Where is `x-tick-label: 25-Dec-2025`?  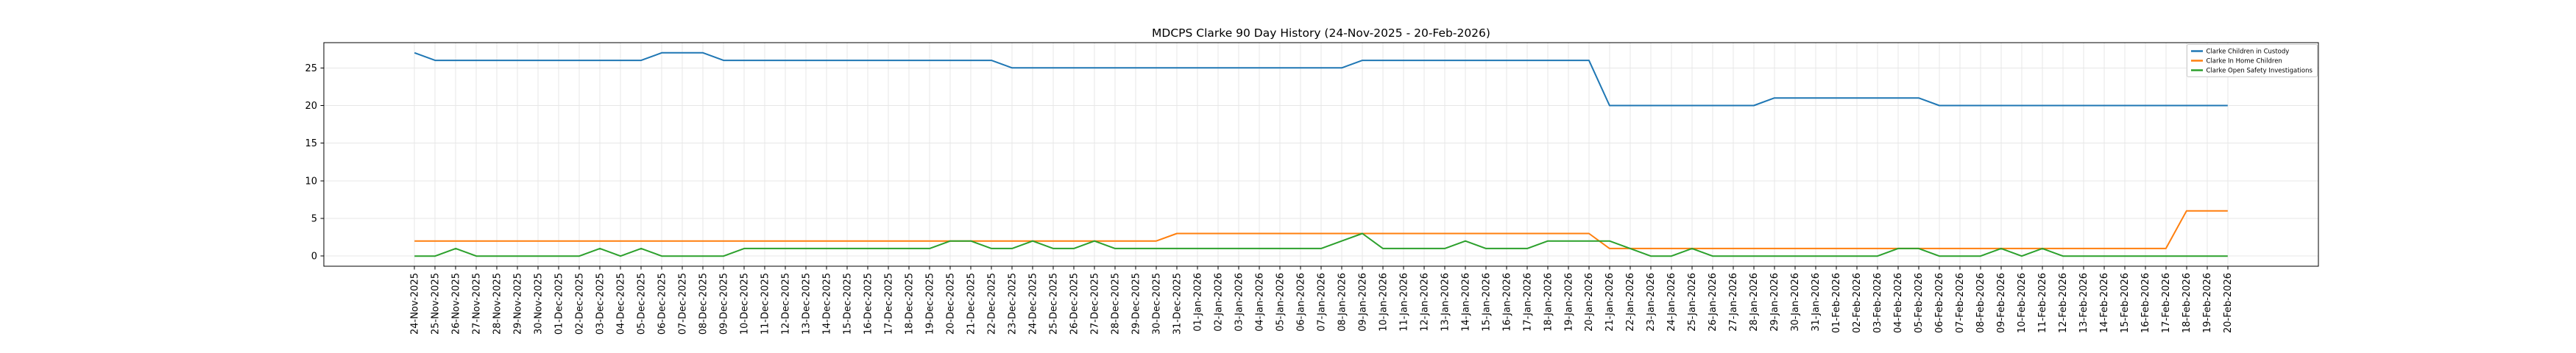
x-tick-label: 25-Dec-2025 is located at coordinates (1053, 304).